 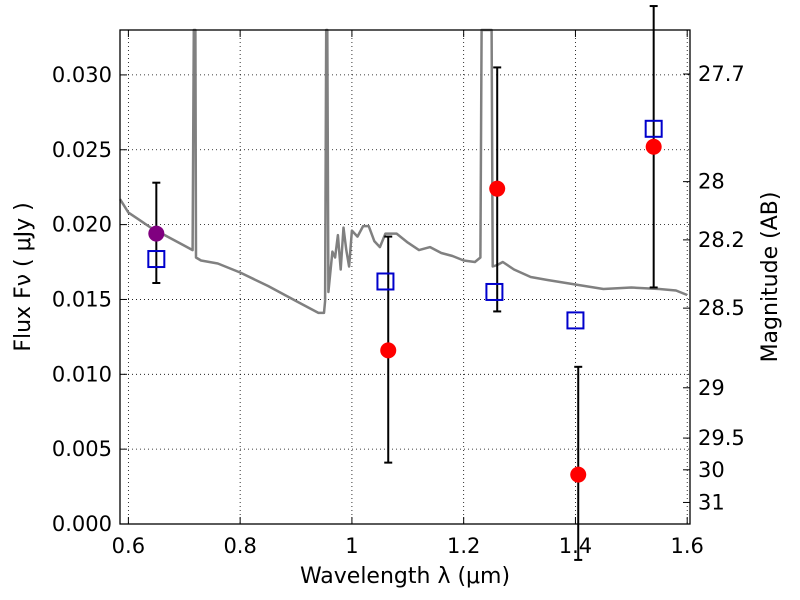 What do you see at coordinates (770, 277) in the screenshot?
I see `y-axis-right-label: Magnitude (AB)` at bounding box center [770, 277].